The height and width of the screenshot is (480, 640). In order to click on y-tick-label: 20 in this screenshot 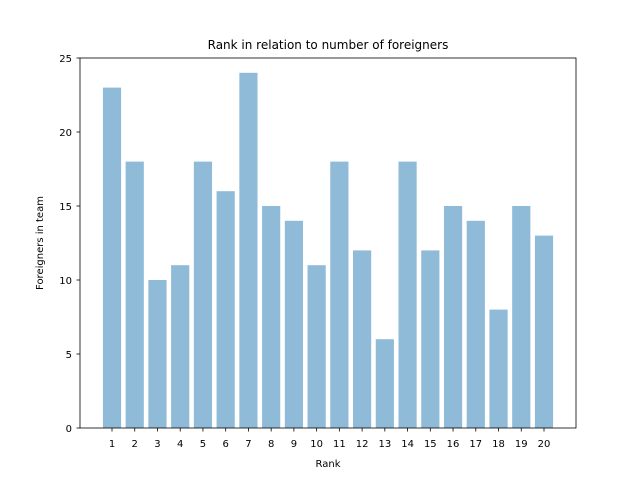, I will do `click(65, 133)`.